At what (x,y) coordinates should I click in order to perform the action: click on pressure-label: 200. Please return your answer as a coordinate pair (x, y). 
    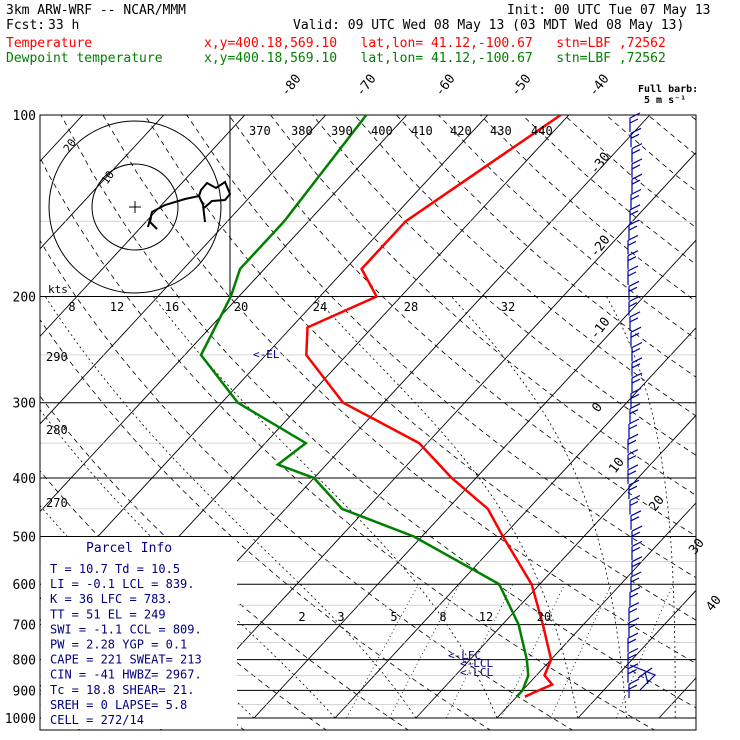
    Looking at the image, I should click on (24, 298).